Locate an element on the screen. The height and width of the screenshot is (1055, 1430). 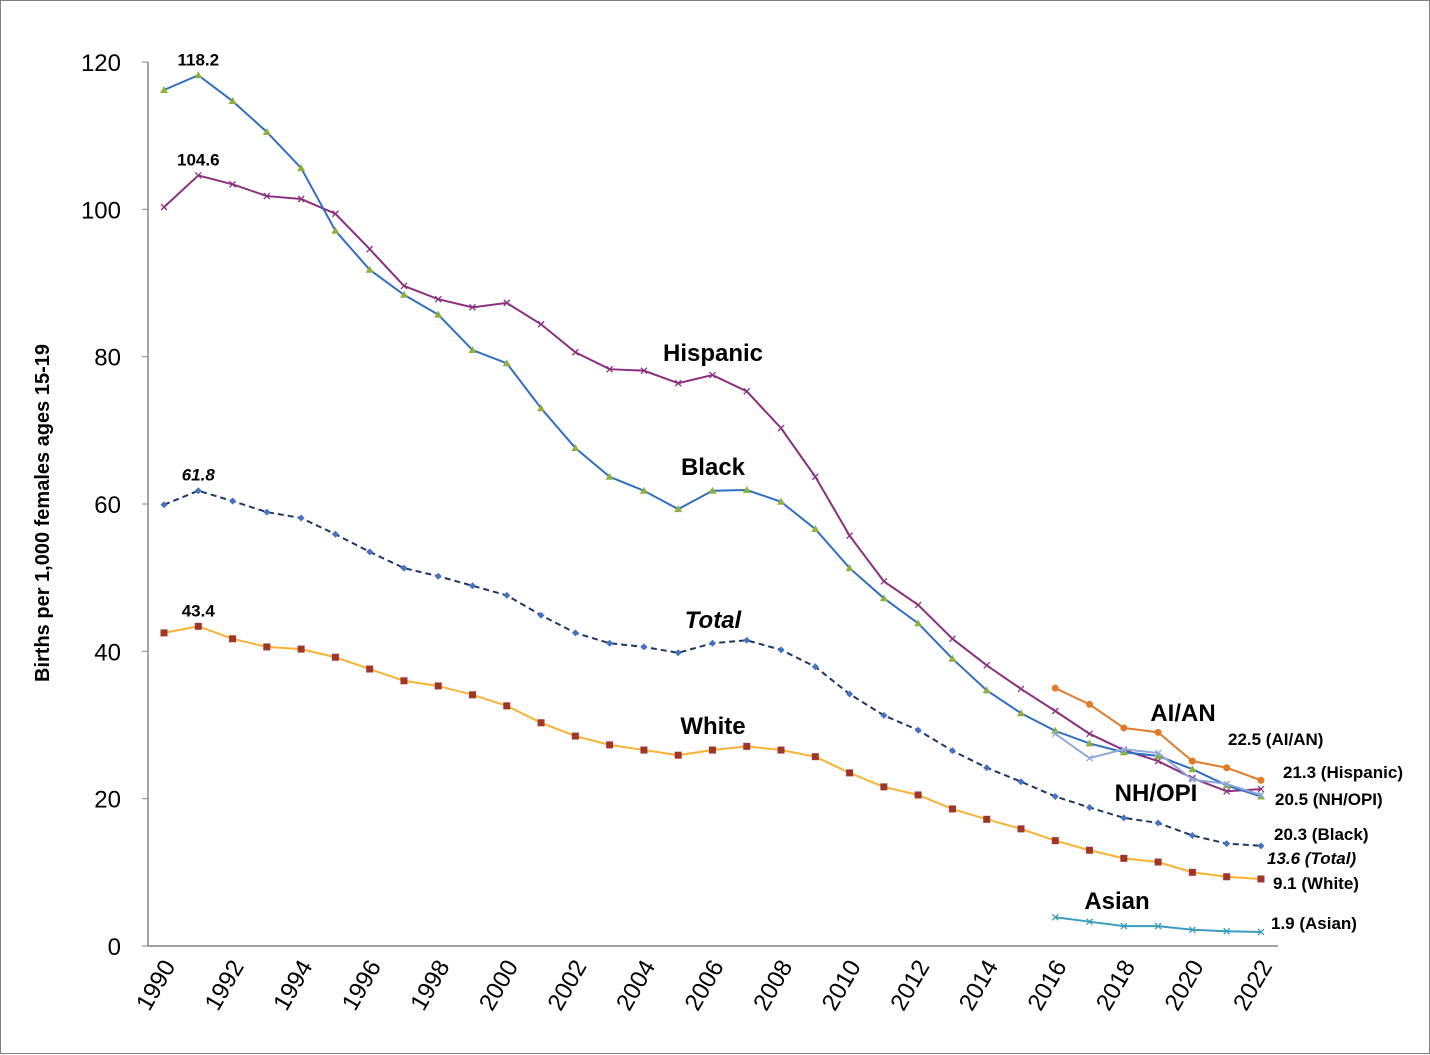
end-value-label: 9.1 (White) is located at coordinates (1316, 883).